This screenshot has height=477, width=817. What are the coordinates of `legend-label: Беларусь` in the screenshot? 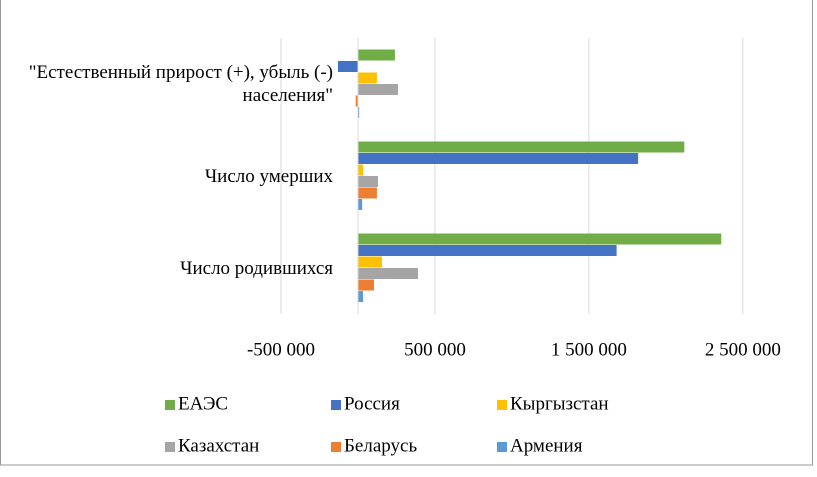 It's located at (380, 445).